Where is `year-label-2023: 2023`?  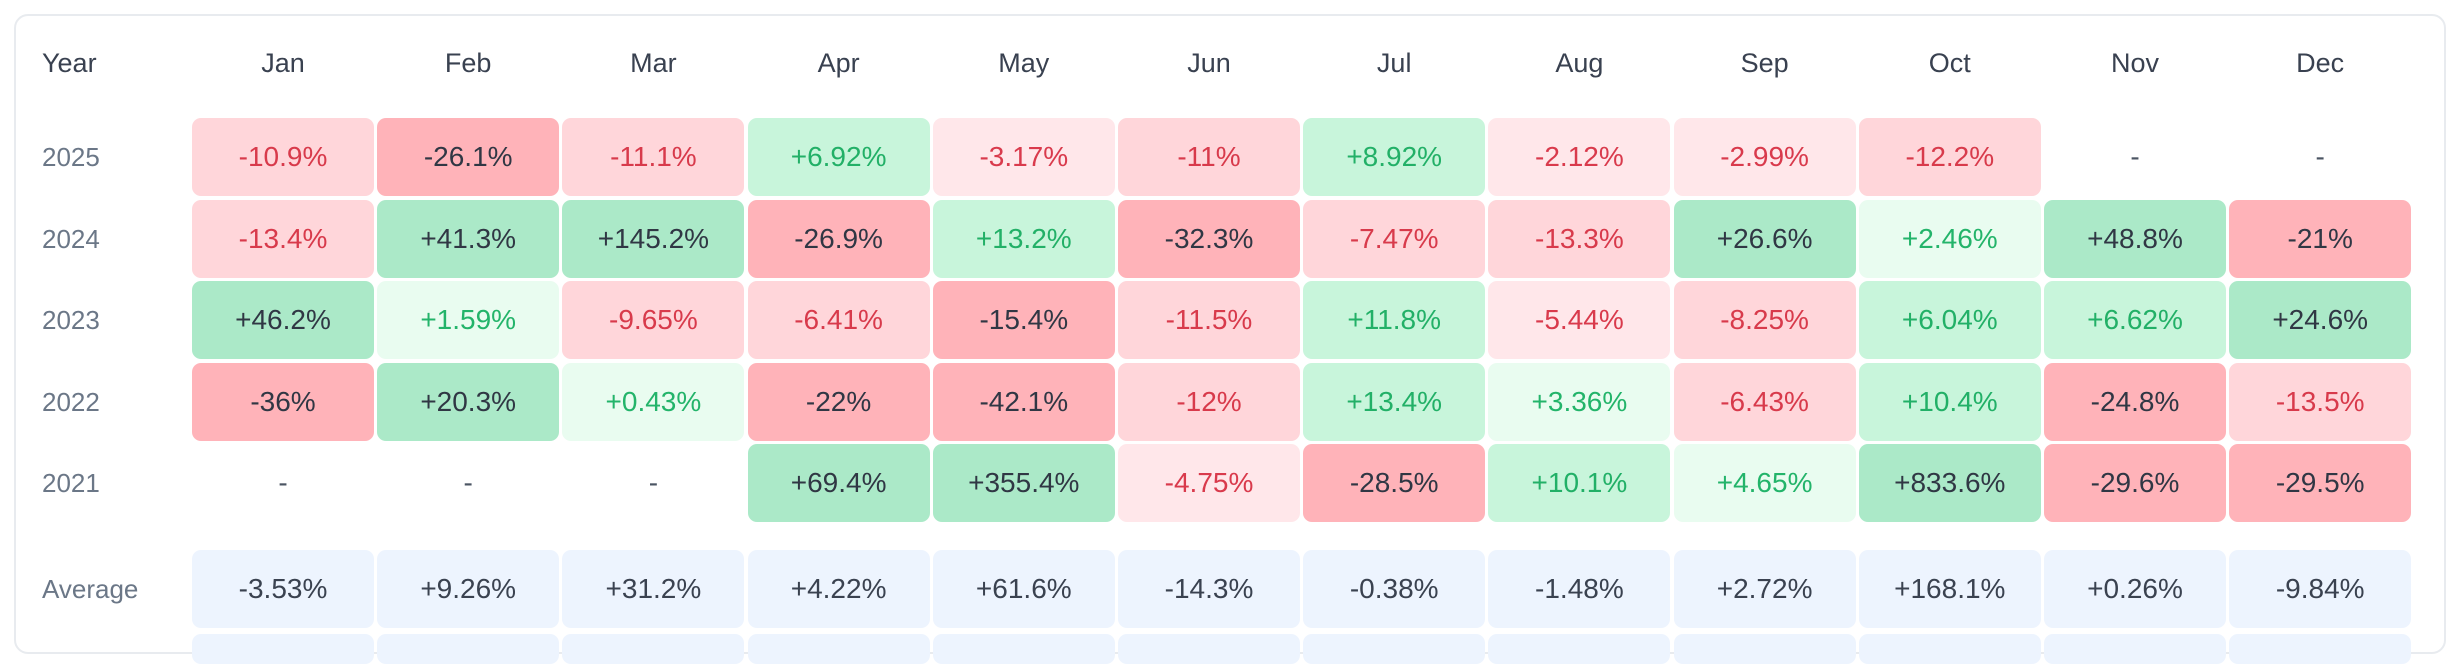 year-label-2023: 2023 is located at coordinates (71, 320).